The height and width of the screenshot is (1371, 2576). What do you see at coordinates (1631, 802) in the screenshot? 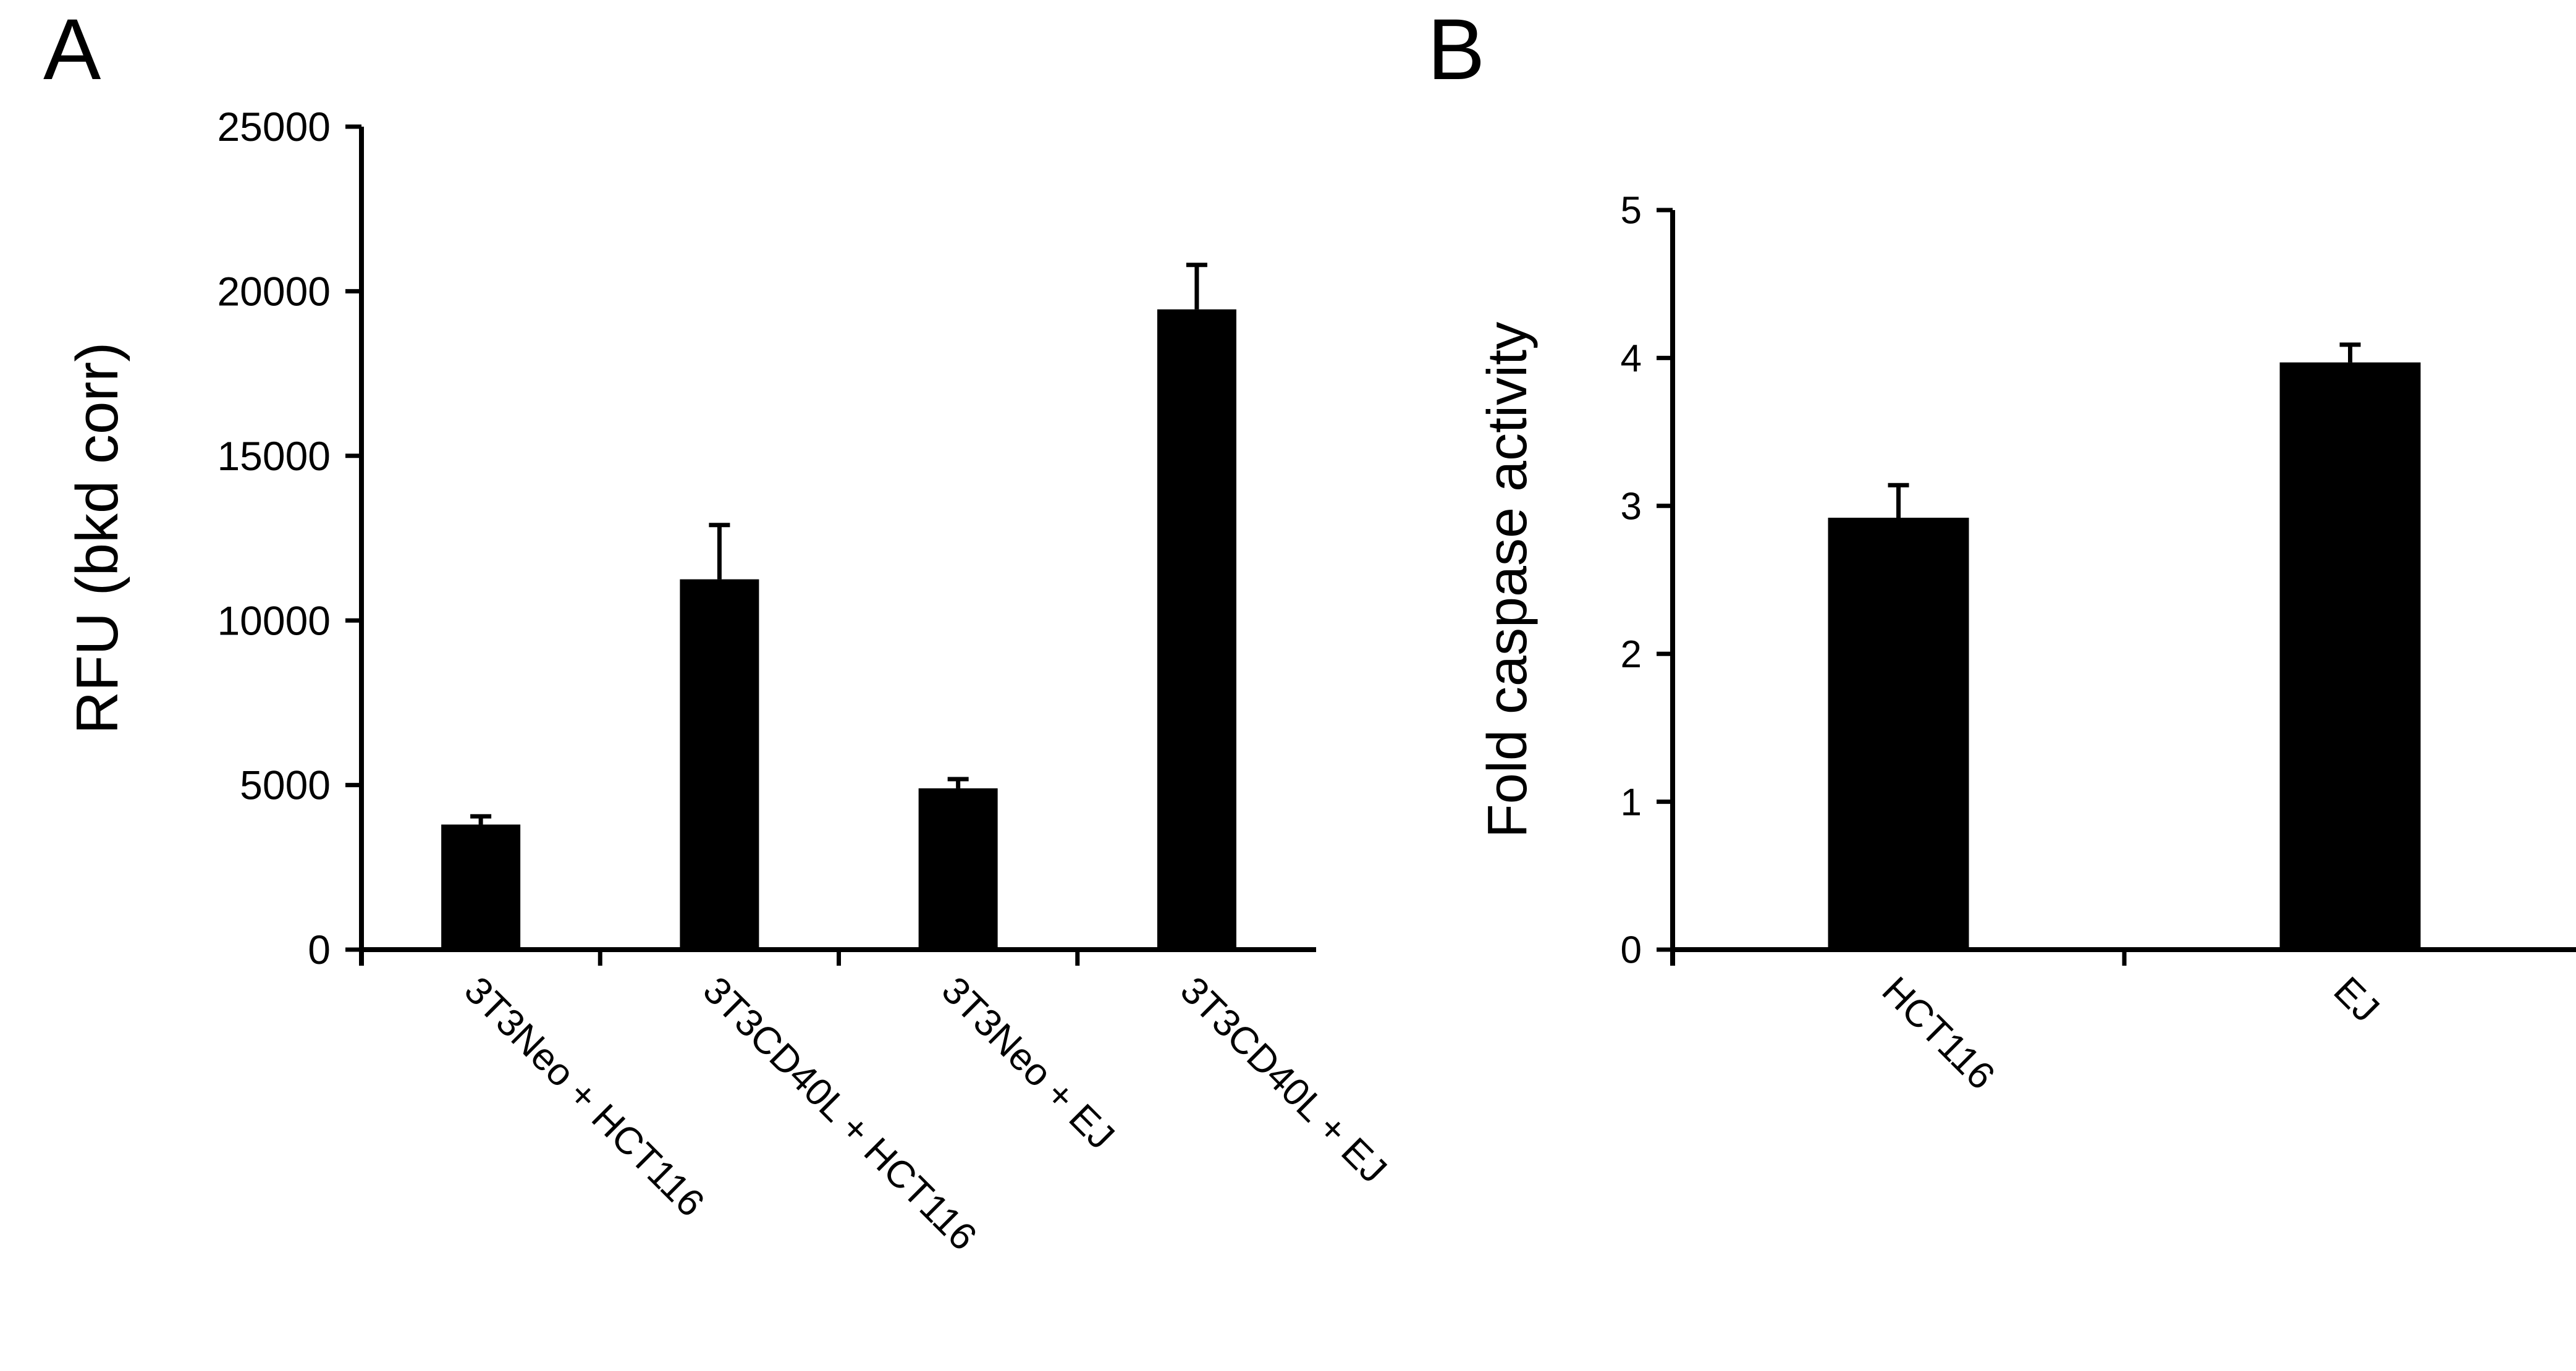
I see `y-tick-label: 1` at bounding box center [1631, 802].